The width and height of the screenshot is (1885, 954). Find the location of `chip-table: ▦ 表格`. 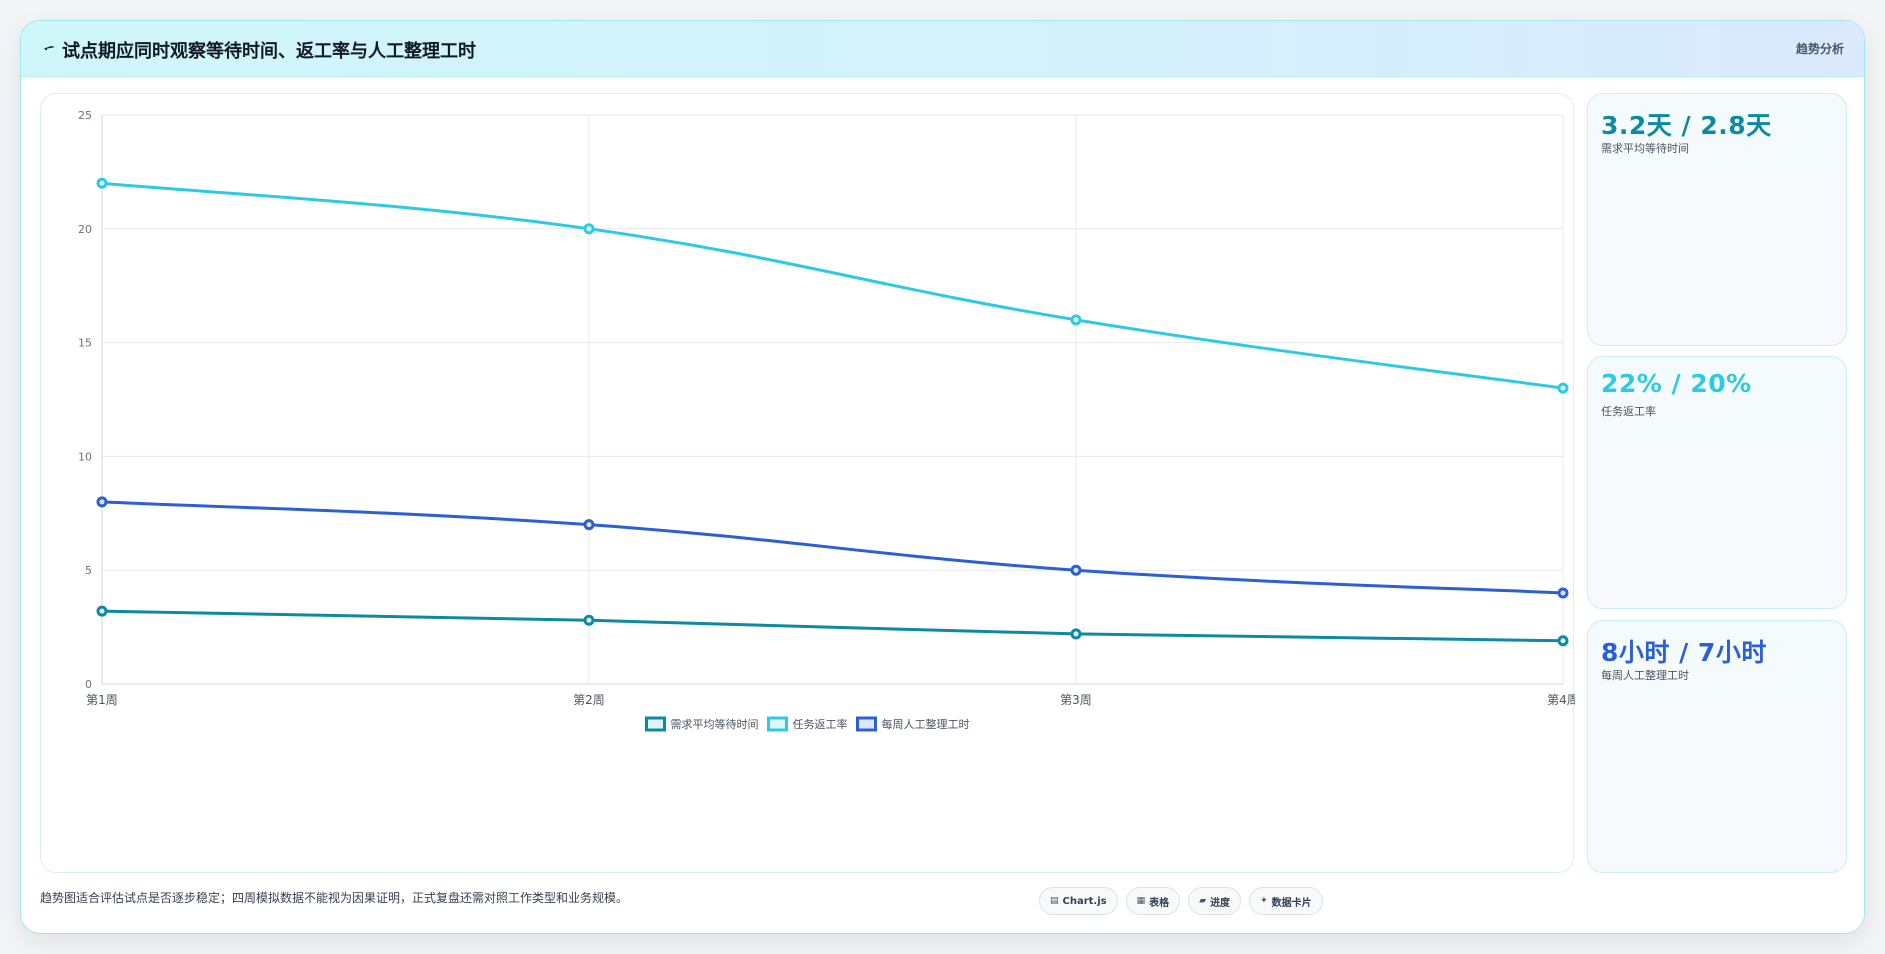

chip-table: ▦ 表格 is located at coordinates (1153, 901).